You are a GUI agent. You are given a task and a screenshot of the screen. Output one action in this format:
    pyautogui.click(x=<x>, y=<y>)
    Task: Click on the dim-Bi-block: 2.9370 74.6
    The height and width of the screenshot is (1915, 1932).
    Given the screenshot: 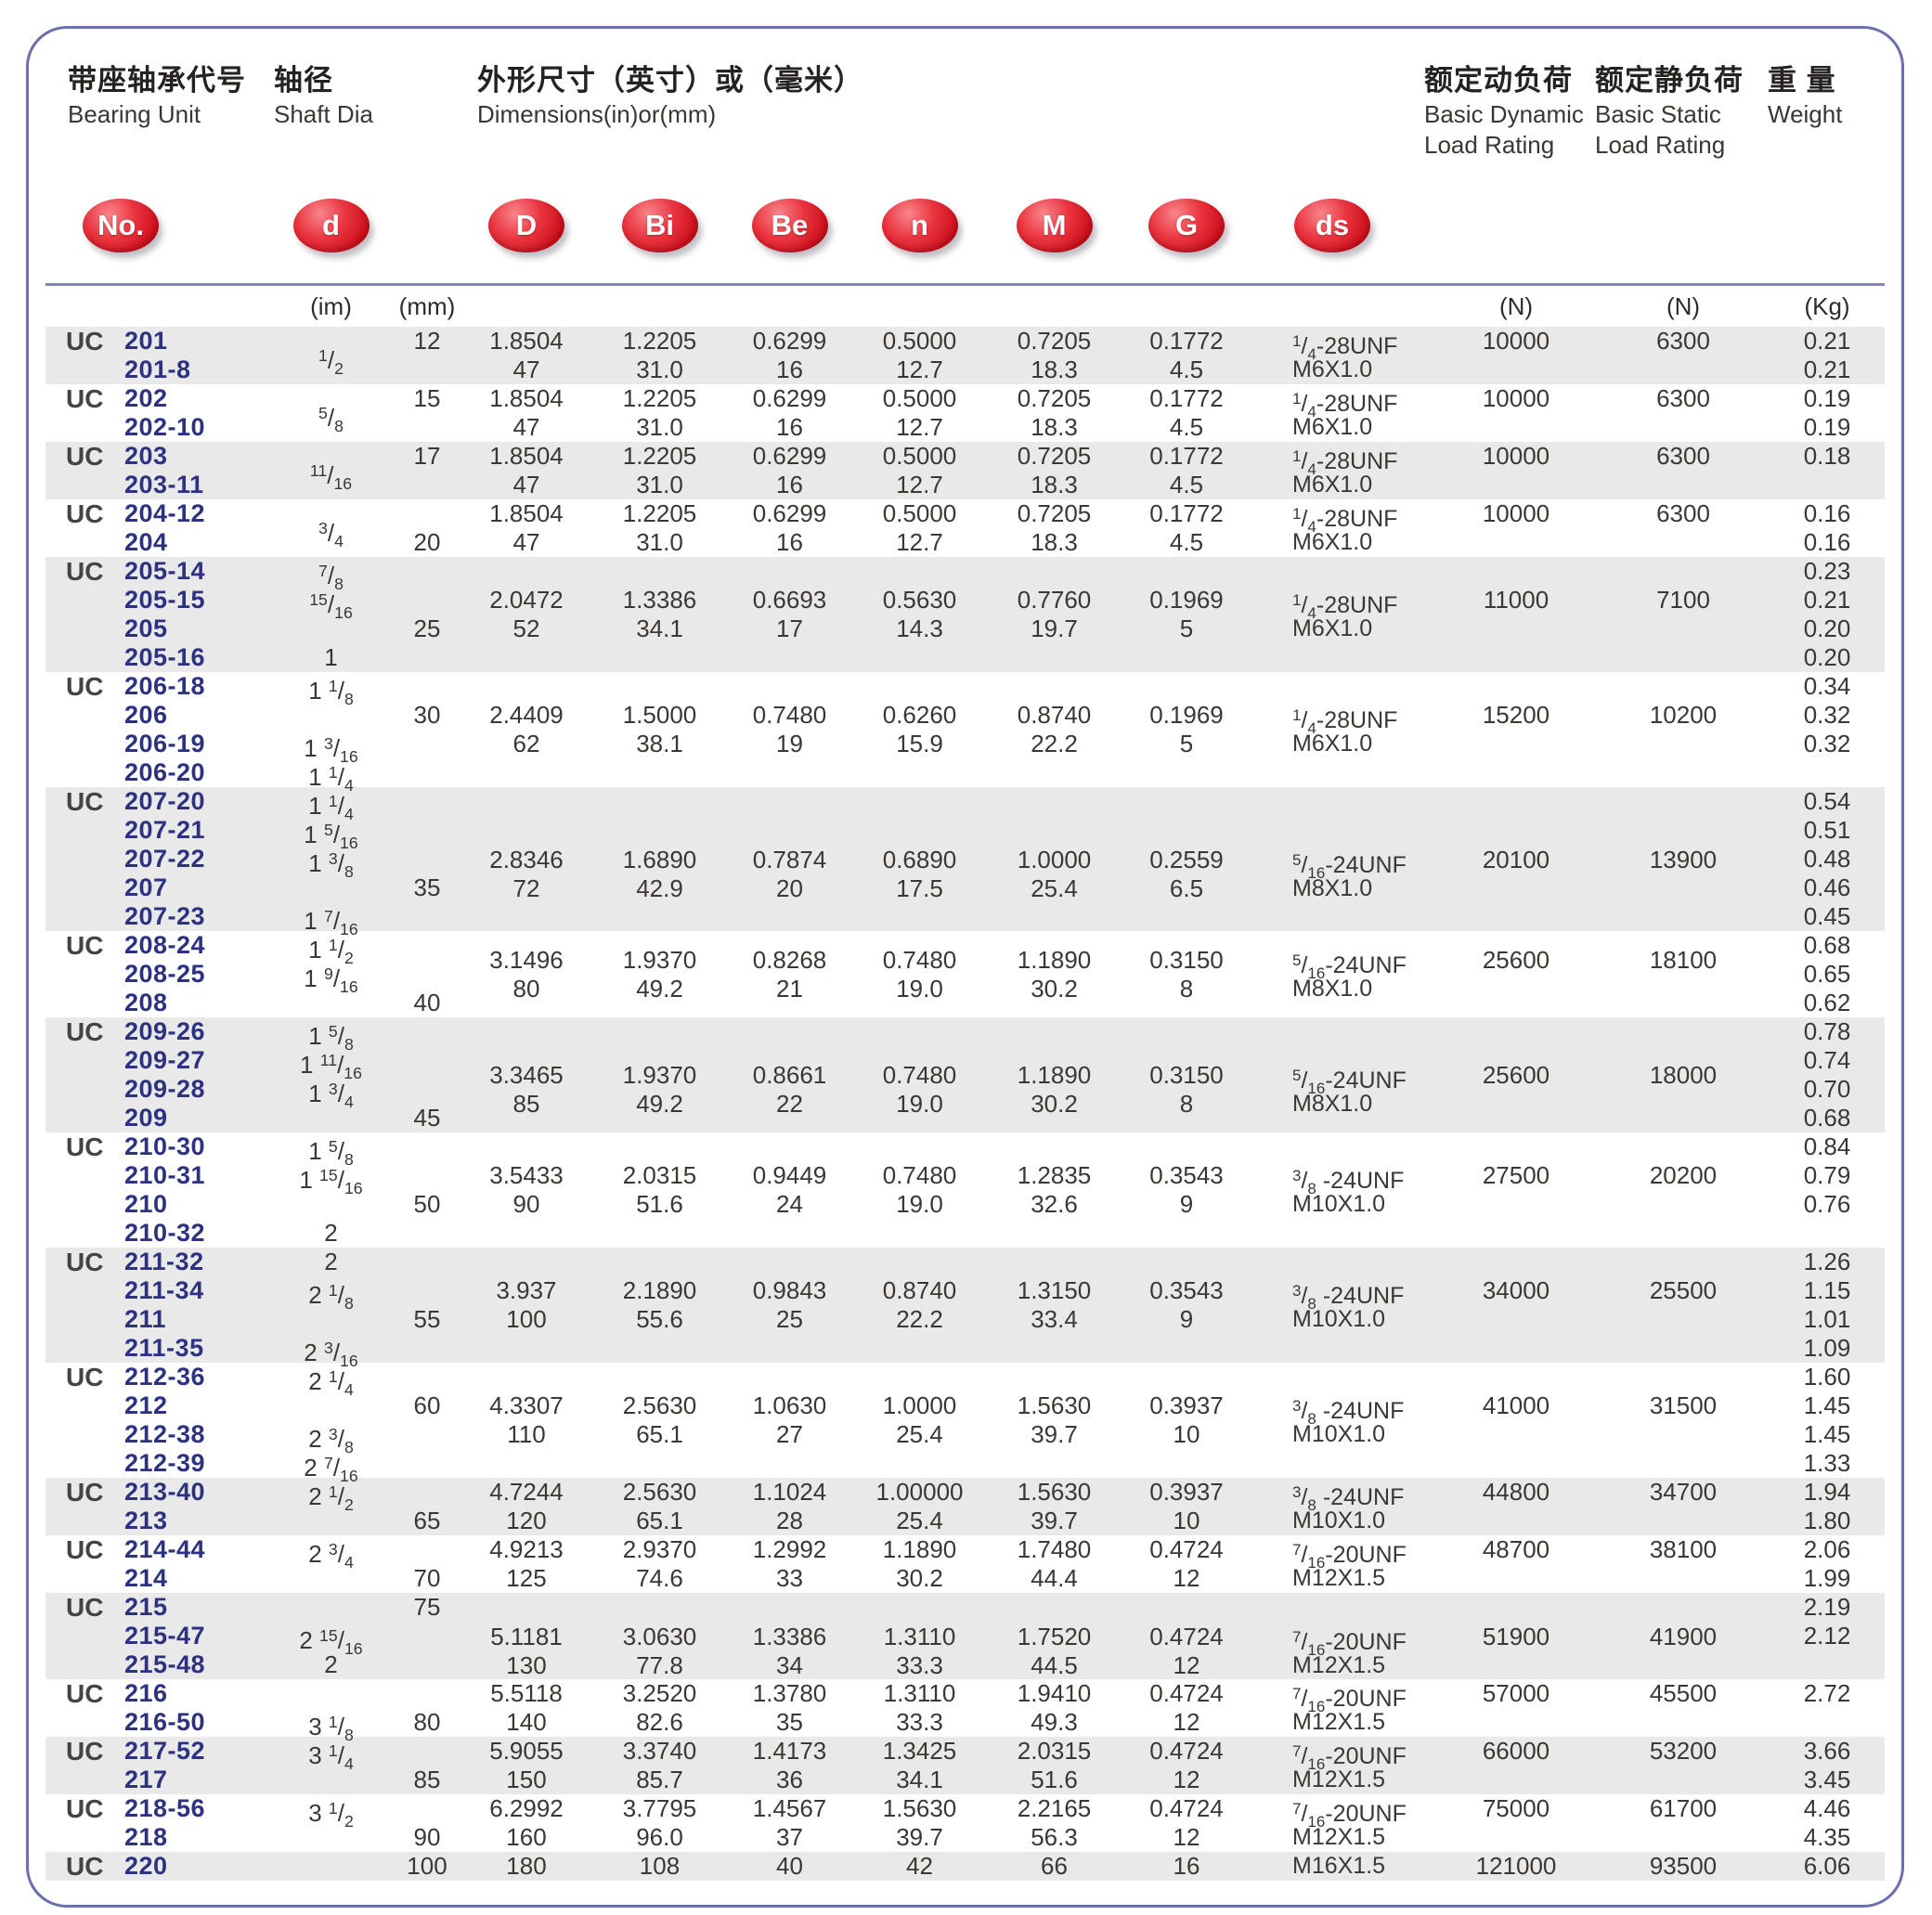 What is the action you would take?
    pyautogui.click(x=660, y=1564)
    